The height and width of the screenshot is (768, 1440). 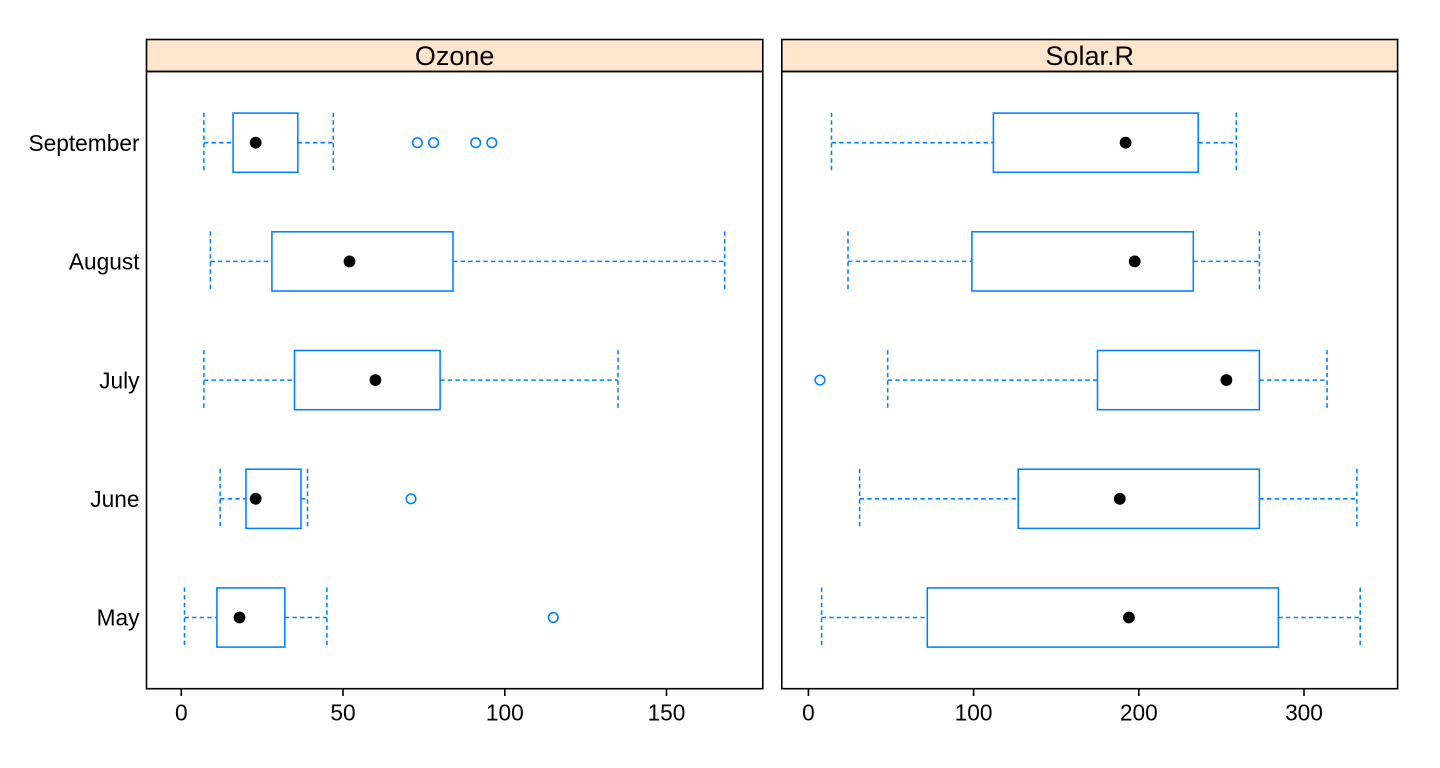 What do you see at coordinates (114, 499) in the screenshot?
I see `svg-text: June` at bounding box center [114, 499].